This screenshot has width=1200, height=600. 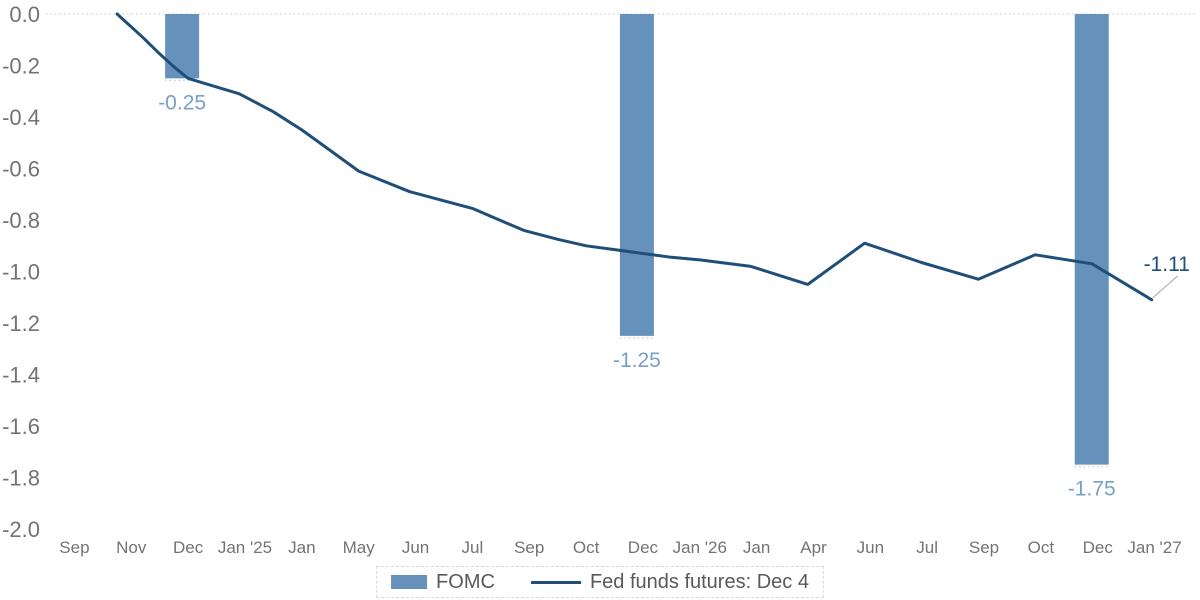 I want to click on y-tick-label: 0.0, so click(x=24, y=14).